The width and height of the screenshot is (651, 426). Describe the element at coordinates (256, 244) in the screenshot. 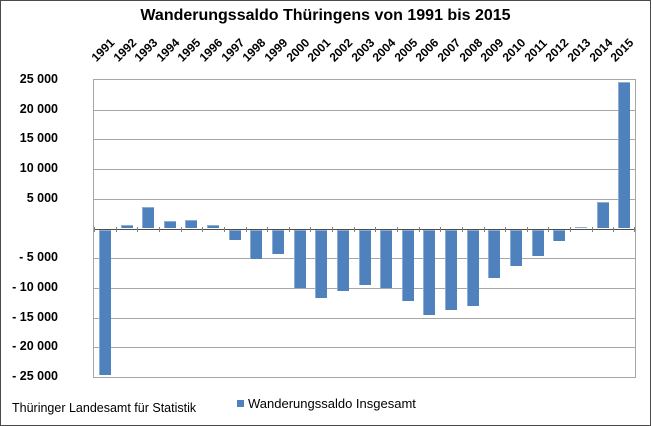

I see `bar-1998` at that location.